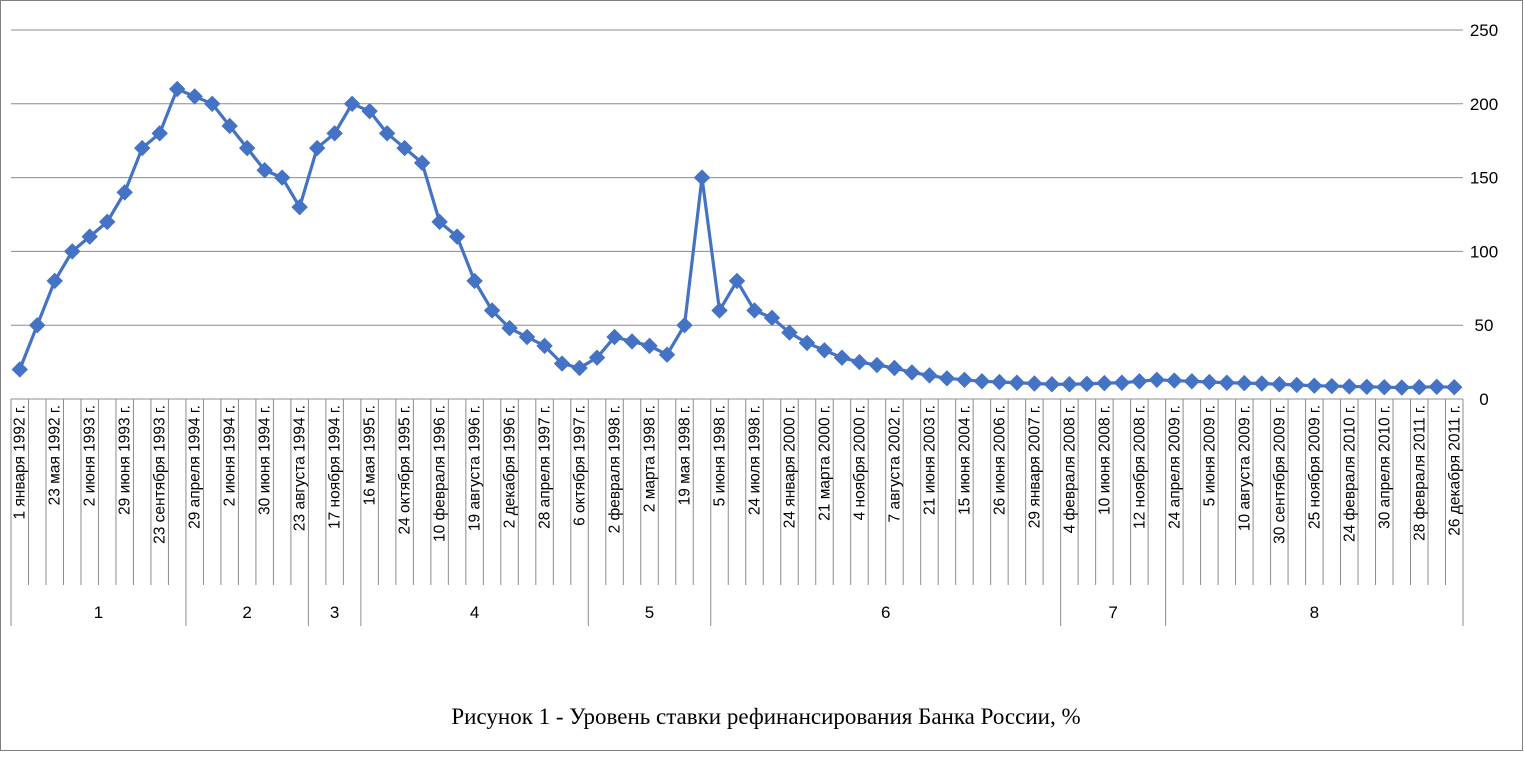 The image size is (1524, 757). What do you see at coordinates (1419, 473) in the screenshot?
I see `x-tick-label: 28 февраля 2011 г.` at bounding box center [1419, 473].